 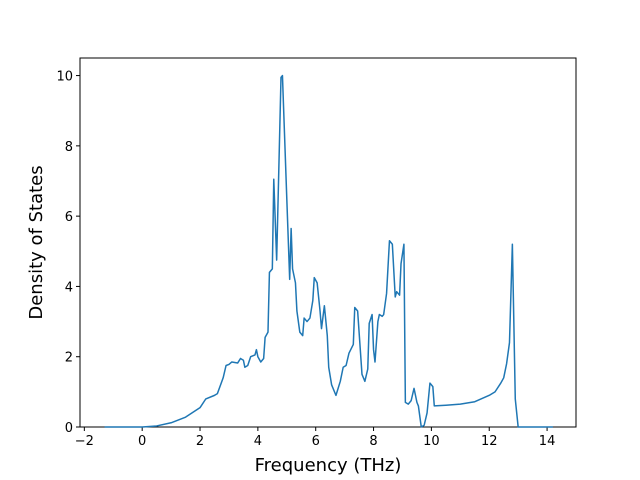 What do you see at coordinates (142, 441) in the screenshot?
I see `x-tick-label: 0` at bounding box center [142, 441].